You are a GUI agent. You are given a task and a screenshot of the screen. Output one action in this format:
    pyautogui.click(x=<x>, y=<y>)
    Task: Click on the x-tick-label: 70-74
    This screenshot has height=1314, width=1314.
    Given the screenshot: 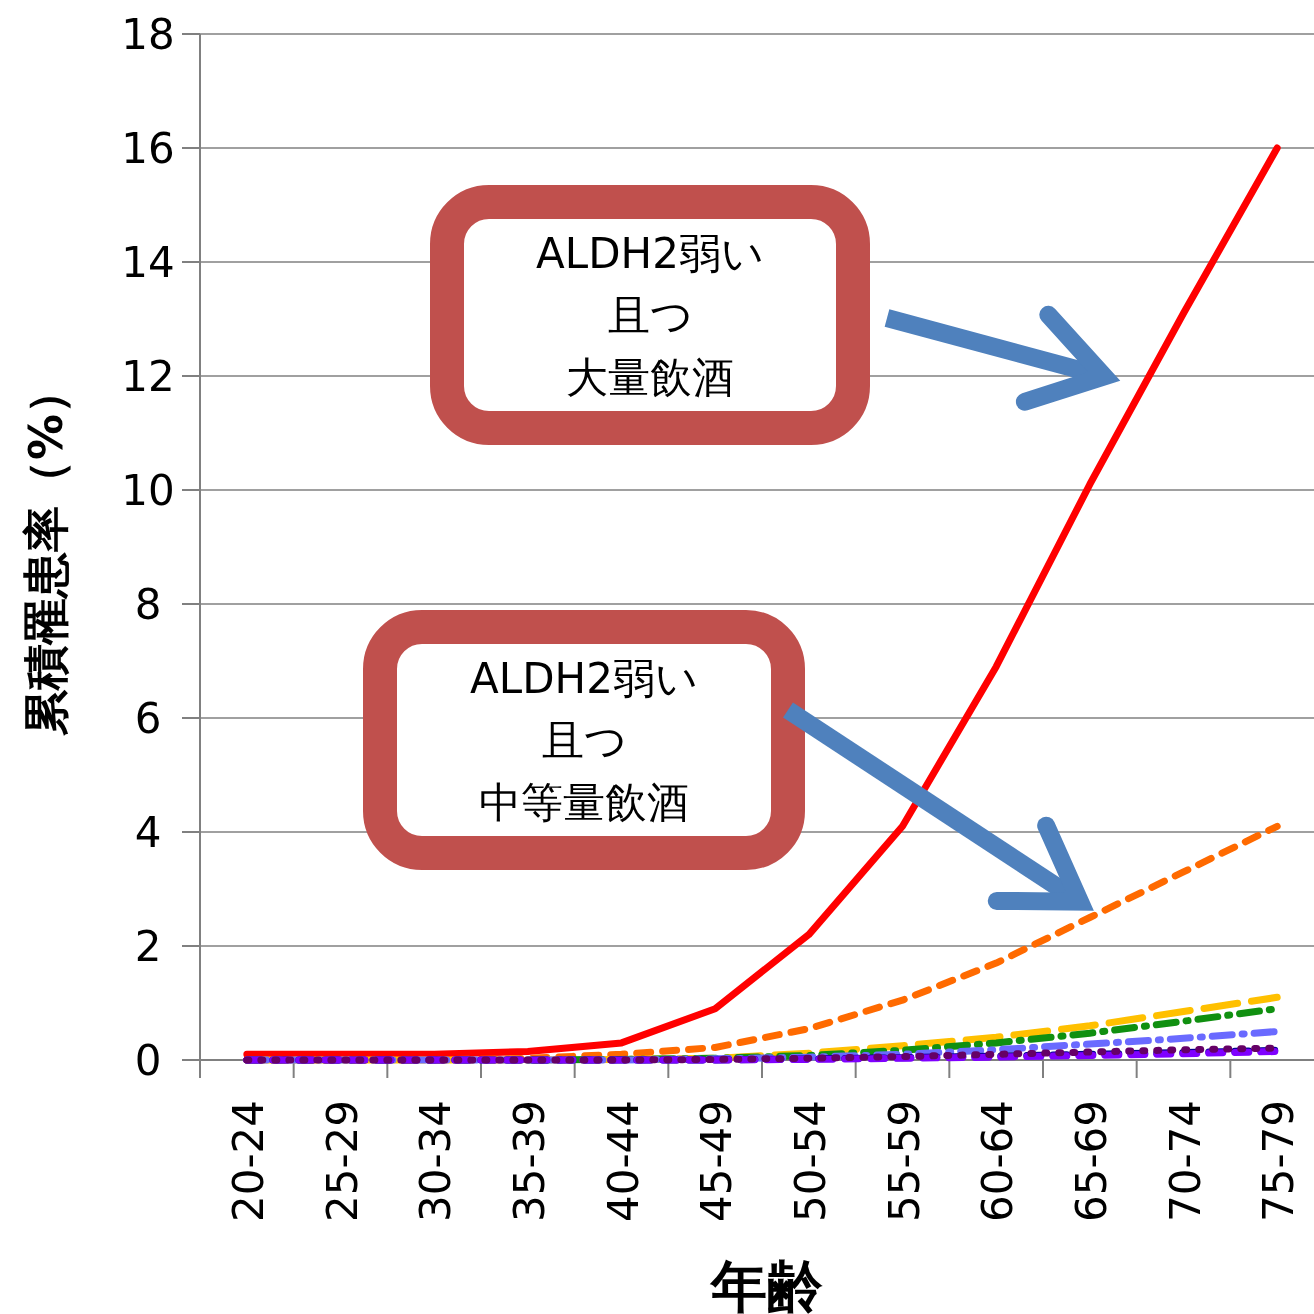 What is the action you would take?
    pyautogui.click(x=1185, y=1161)
    